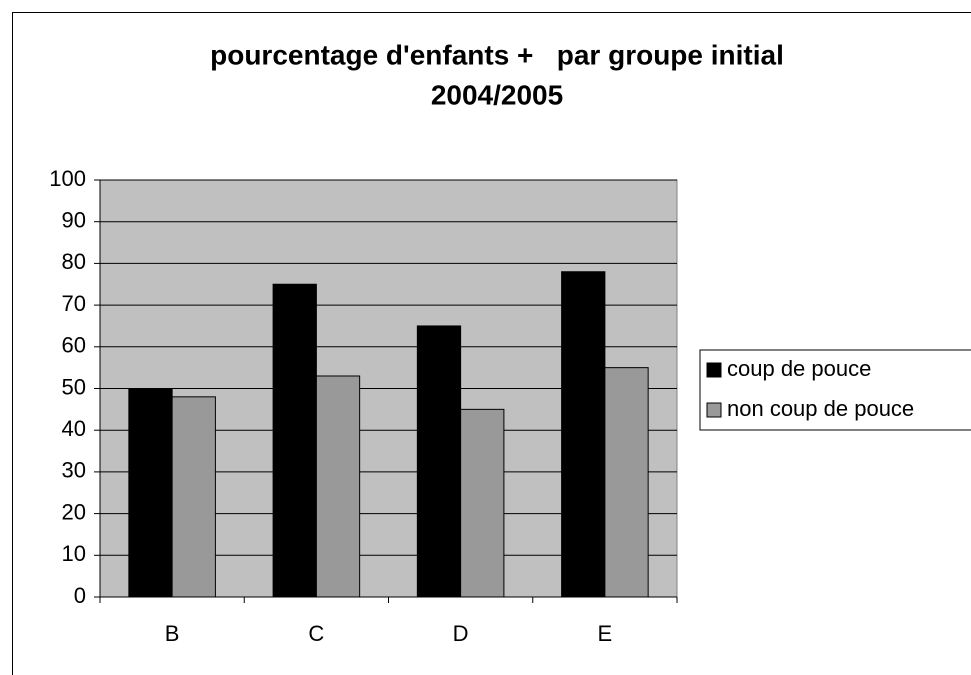 The width and height of the screenshot is (971, 675). Describe the element at coordinates (74, 261) in the screenshot. I see `y-tick-label: 80` at that location.